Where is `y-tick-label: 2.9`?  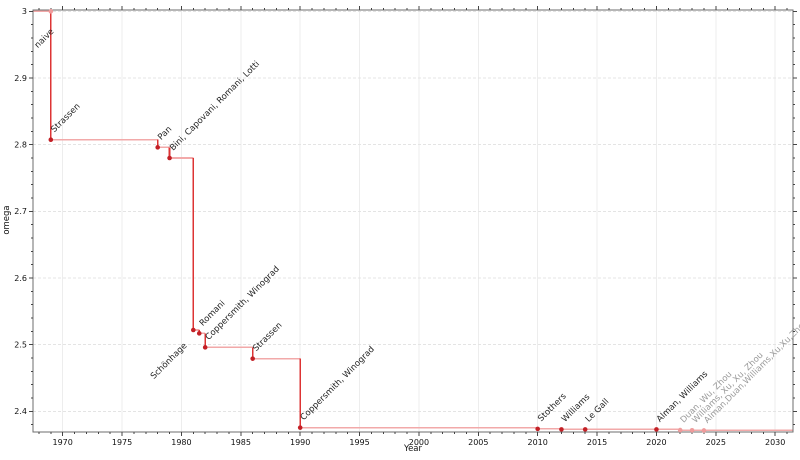
y-tick-label: 2.9 is located at coordinates (20, 78).